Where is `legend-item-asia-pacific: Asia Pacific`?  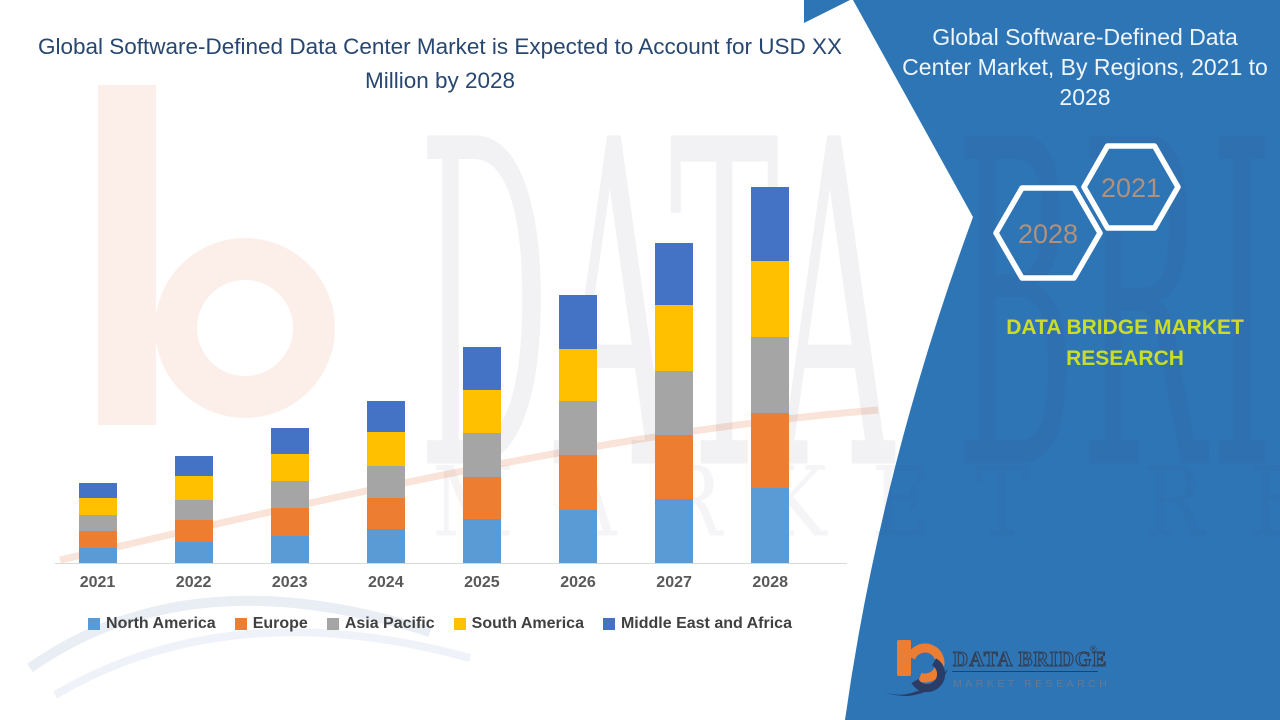
legend-item-asia-pacific: Asia Pacific is located at coordinates (380, 624).